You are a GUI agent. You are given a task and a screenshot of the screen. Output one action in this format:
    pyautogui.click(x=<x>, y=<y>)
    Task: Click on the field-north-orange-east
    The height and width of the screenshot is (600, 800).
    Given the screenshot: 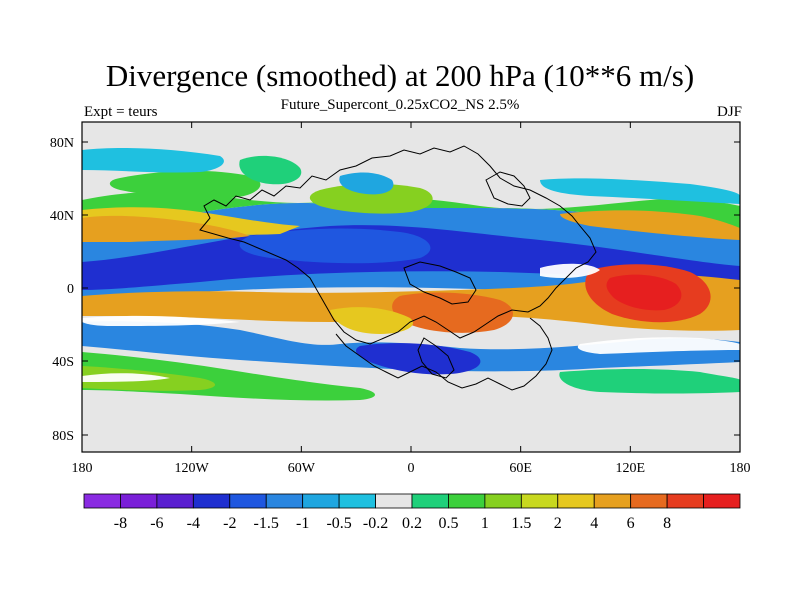 What is the action you would take?
    pyautogui.click(x=650, y=225)
    